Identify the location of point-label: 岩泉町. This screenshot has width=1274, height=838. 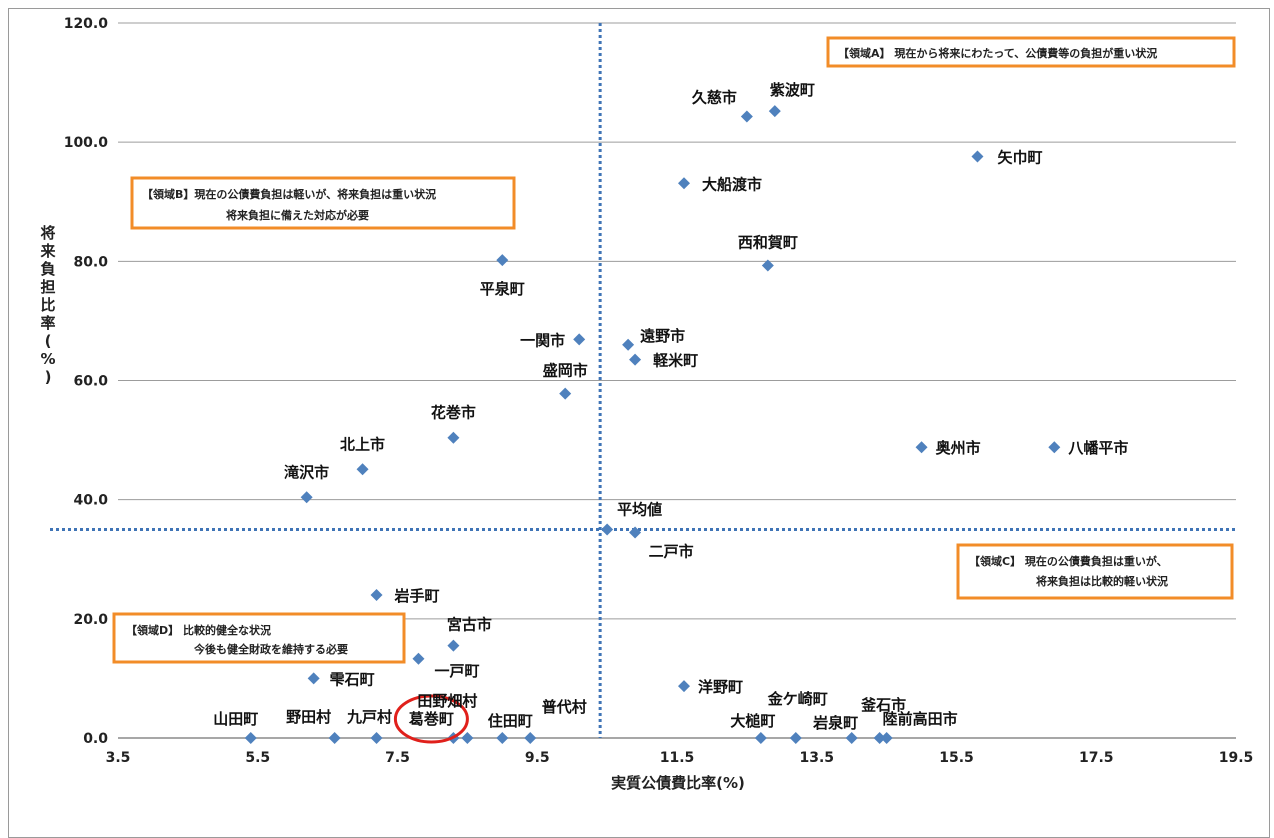
(835, 723).